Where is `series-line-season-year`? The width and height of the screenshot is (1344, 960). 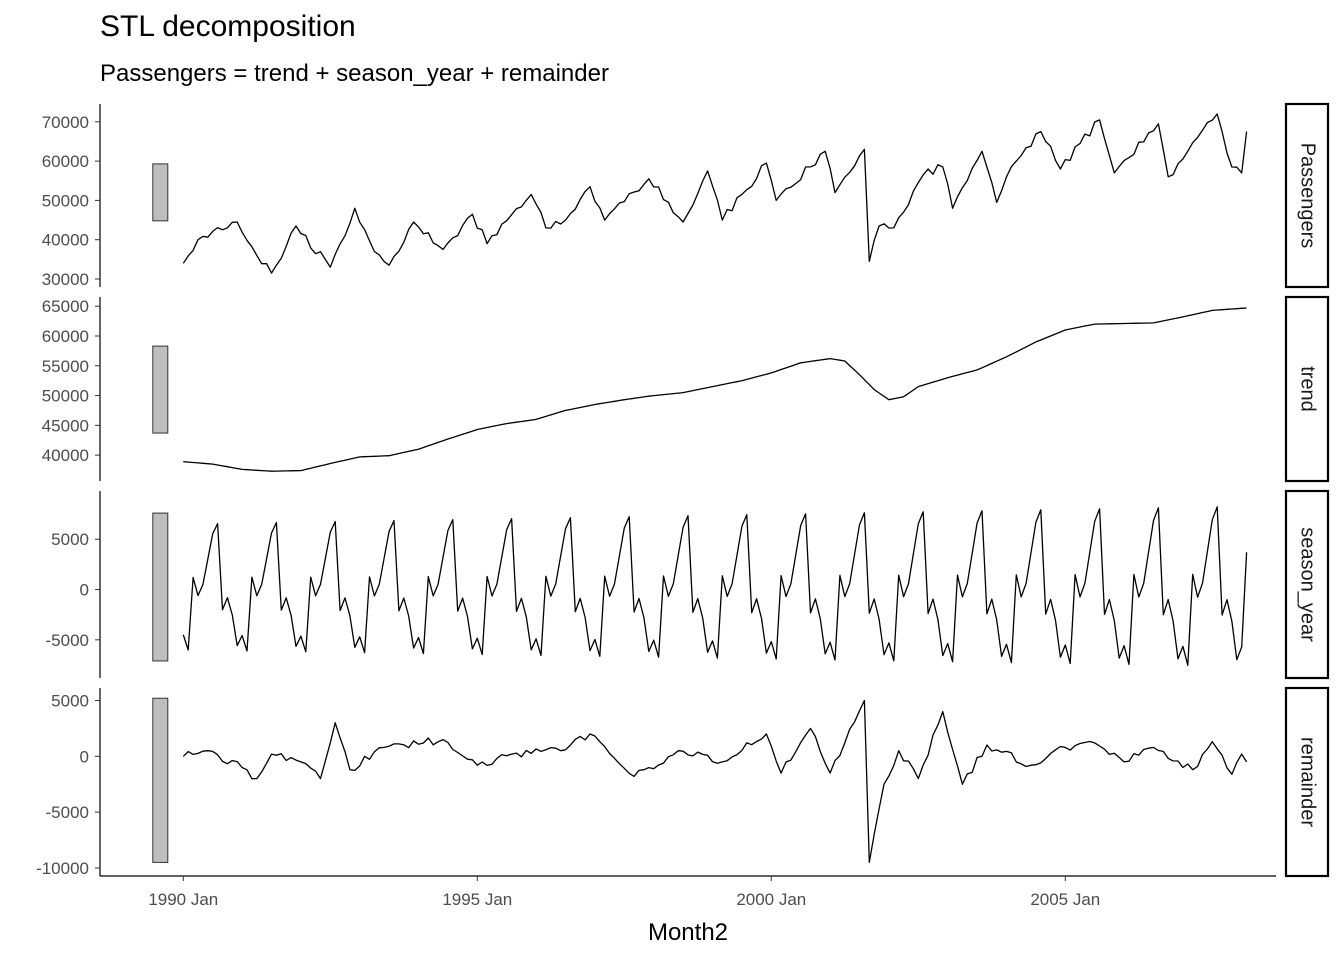
series-line-season-year is located at coordinates (715, 586).